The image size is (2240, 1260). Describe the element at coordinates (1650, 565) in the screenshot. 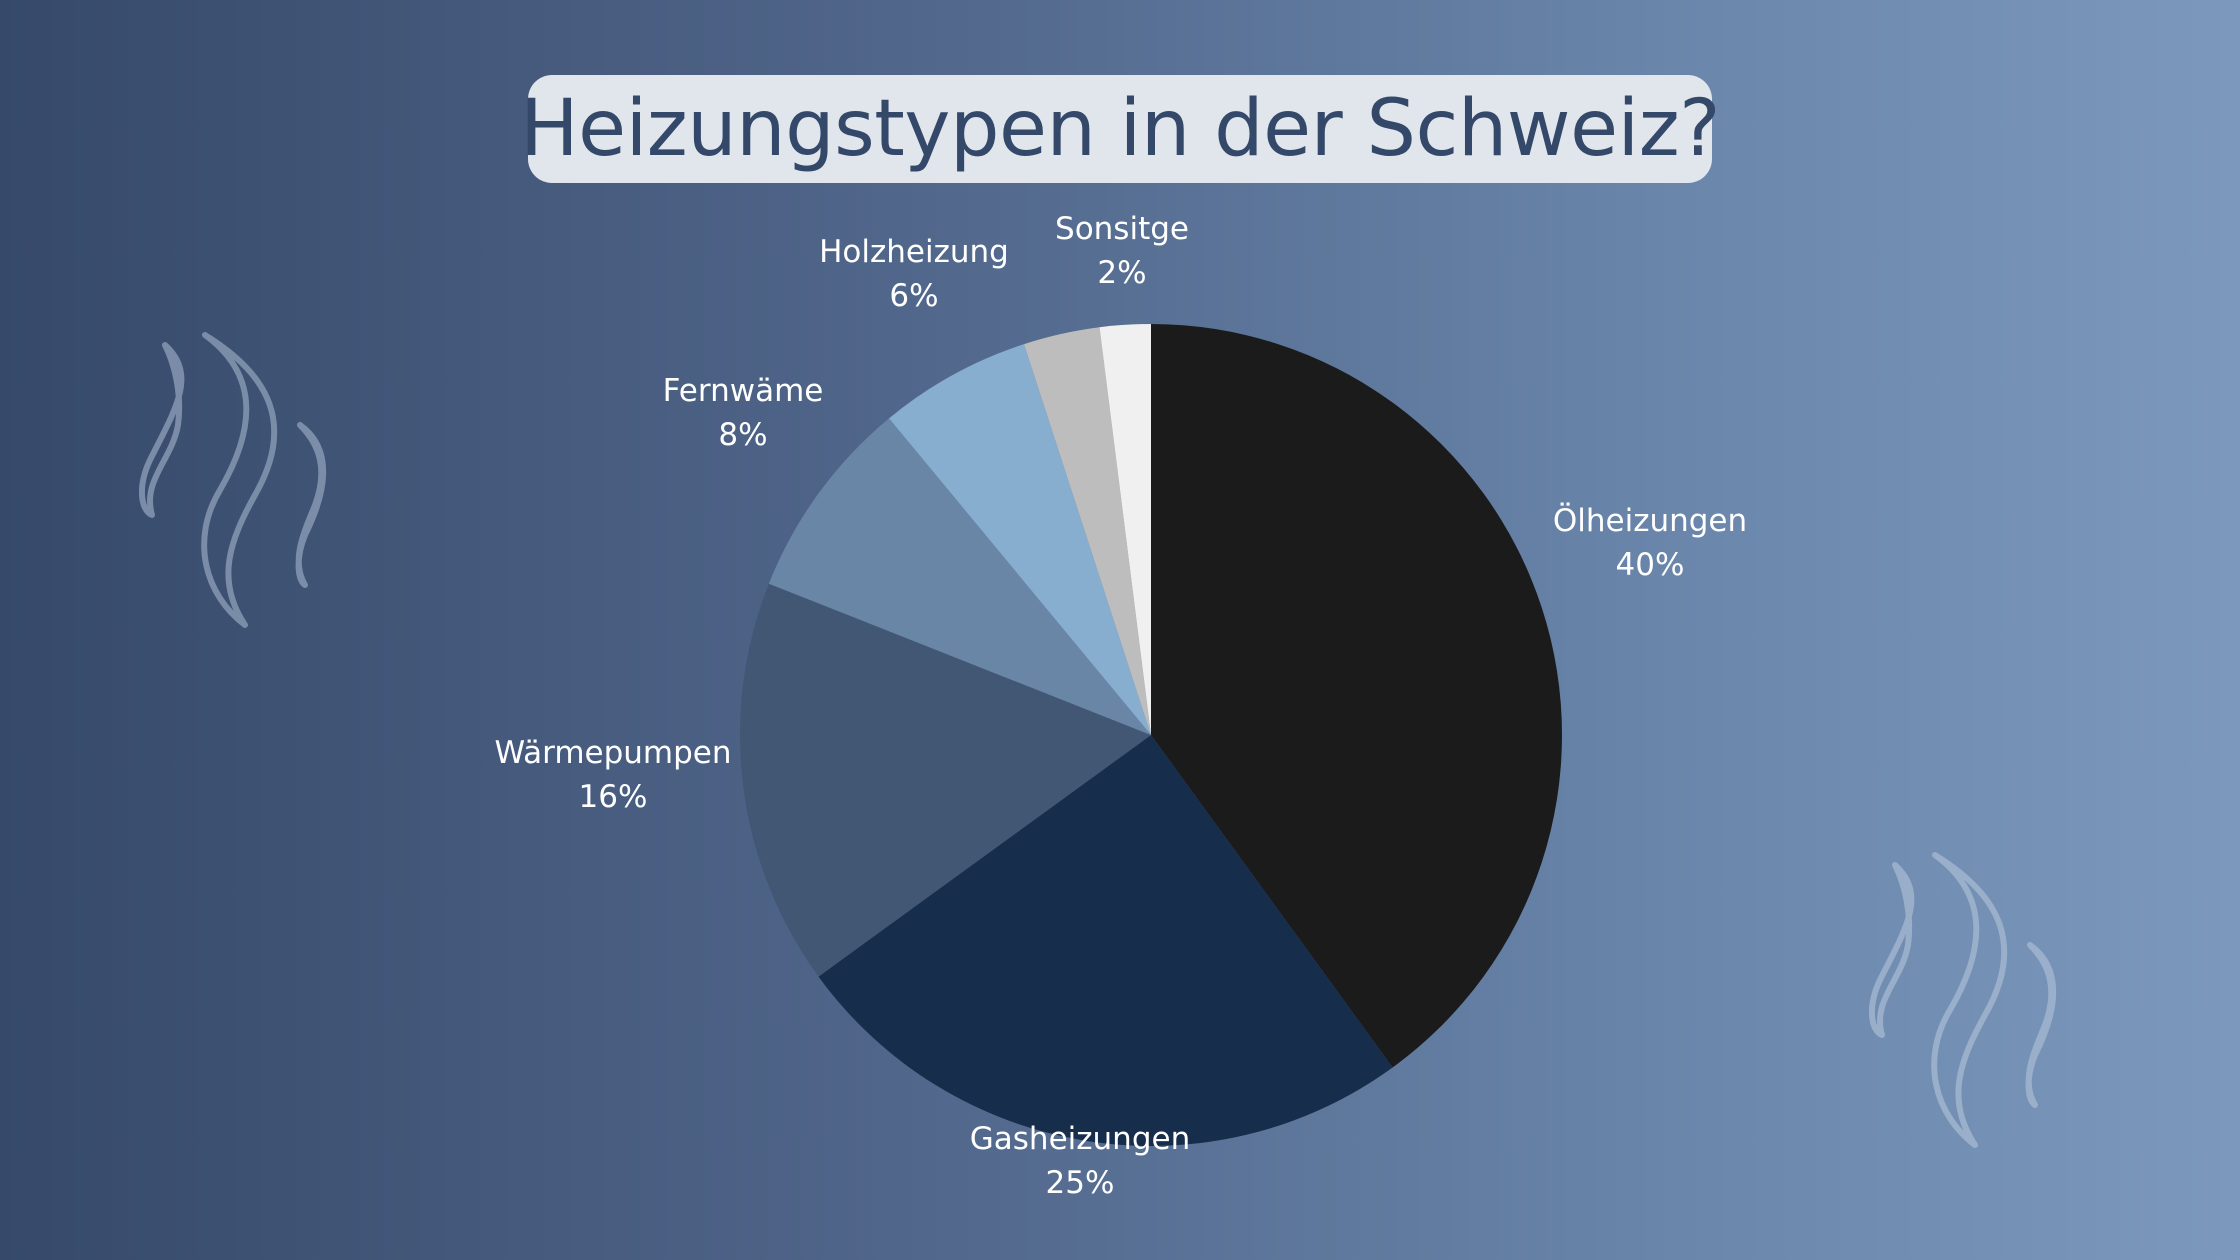

I see `slice-value-oelheizungen: 40%` at that location.